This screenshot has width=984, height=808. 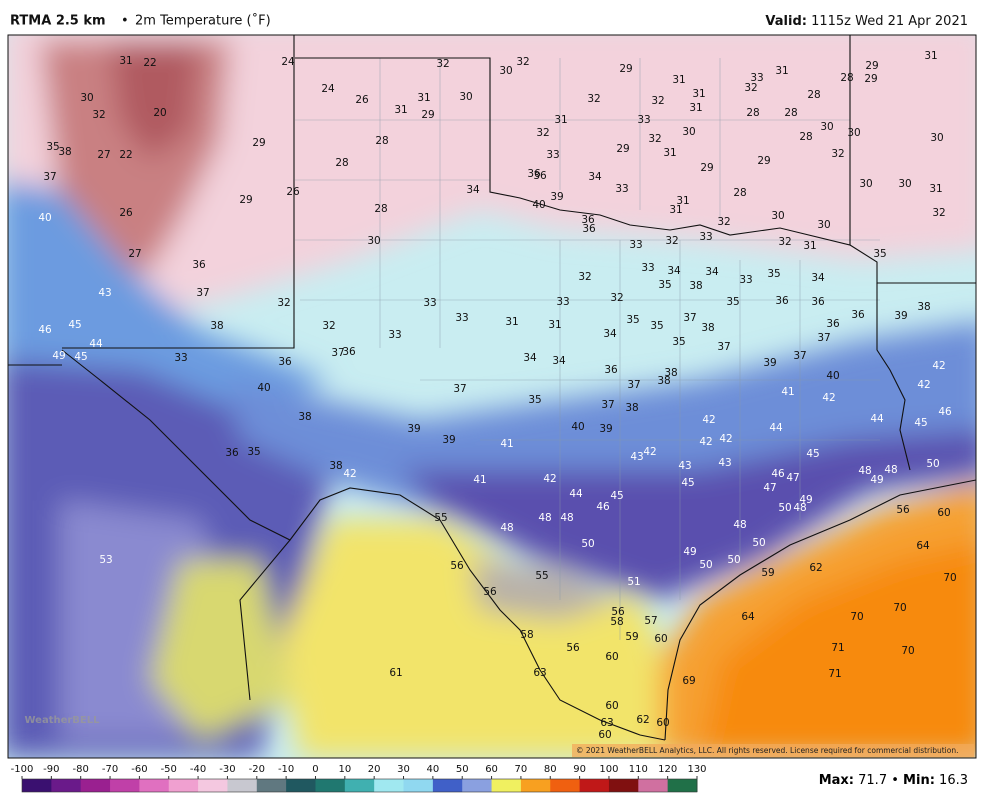 What do you see at coordinates (203, 21) in the screenshot?
I see `header-field: 2m Temperature (˚F)` at bounding box center [203, 21].